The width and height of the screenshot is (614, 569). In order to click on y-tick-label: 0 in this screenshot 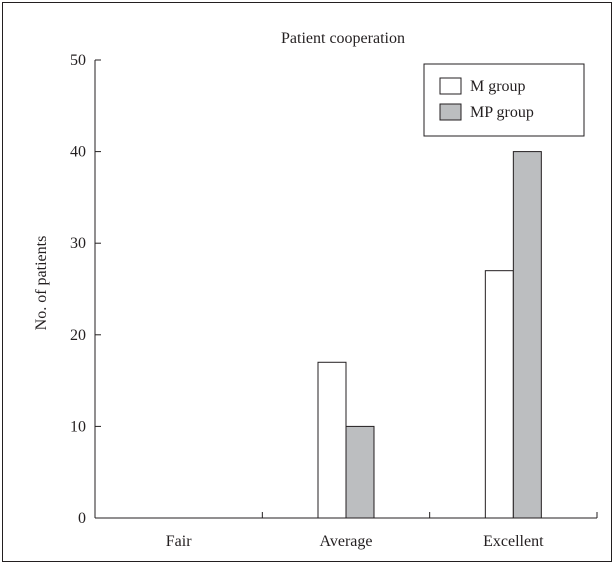, I will do `click(82, 518)`.